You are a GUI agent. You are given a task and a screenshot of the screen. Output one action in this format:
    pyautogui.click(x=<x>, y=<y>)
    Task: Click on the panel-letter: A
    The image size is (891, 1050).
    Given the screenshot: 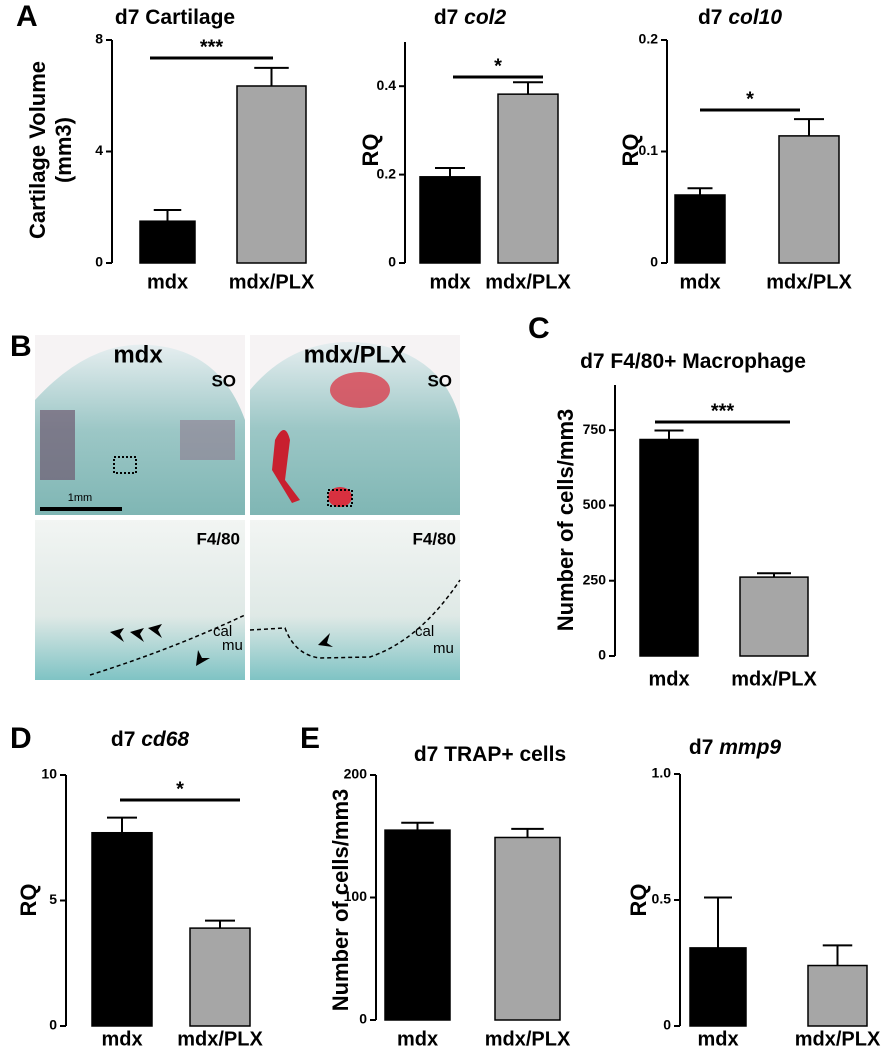 What is the action you would take?
    pyautogui.click(x=27, y=16)
    